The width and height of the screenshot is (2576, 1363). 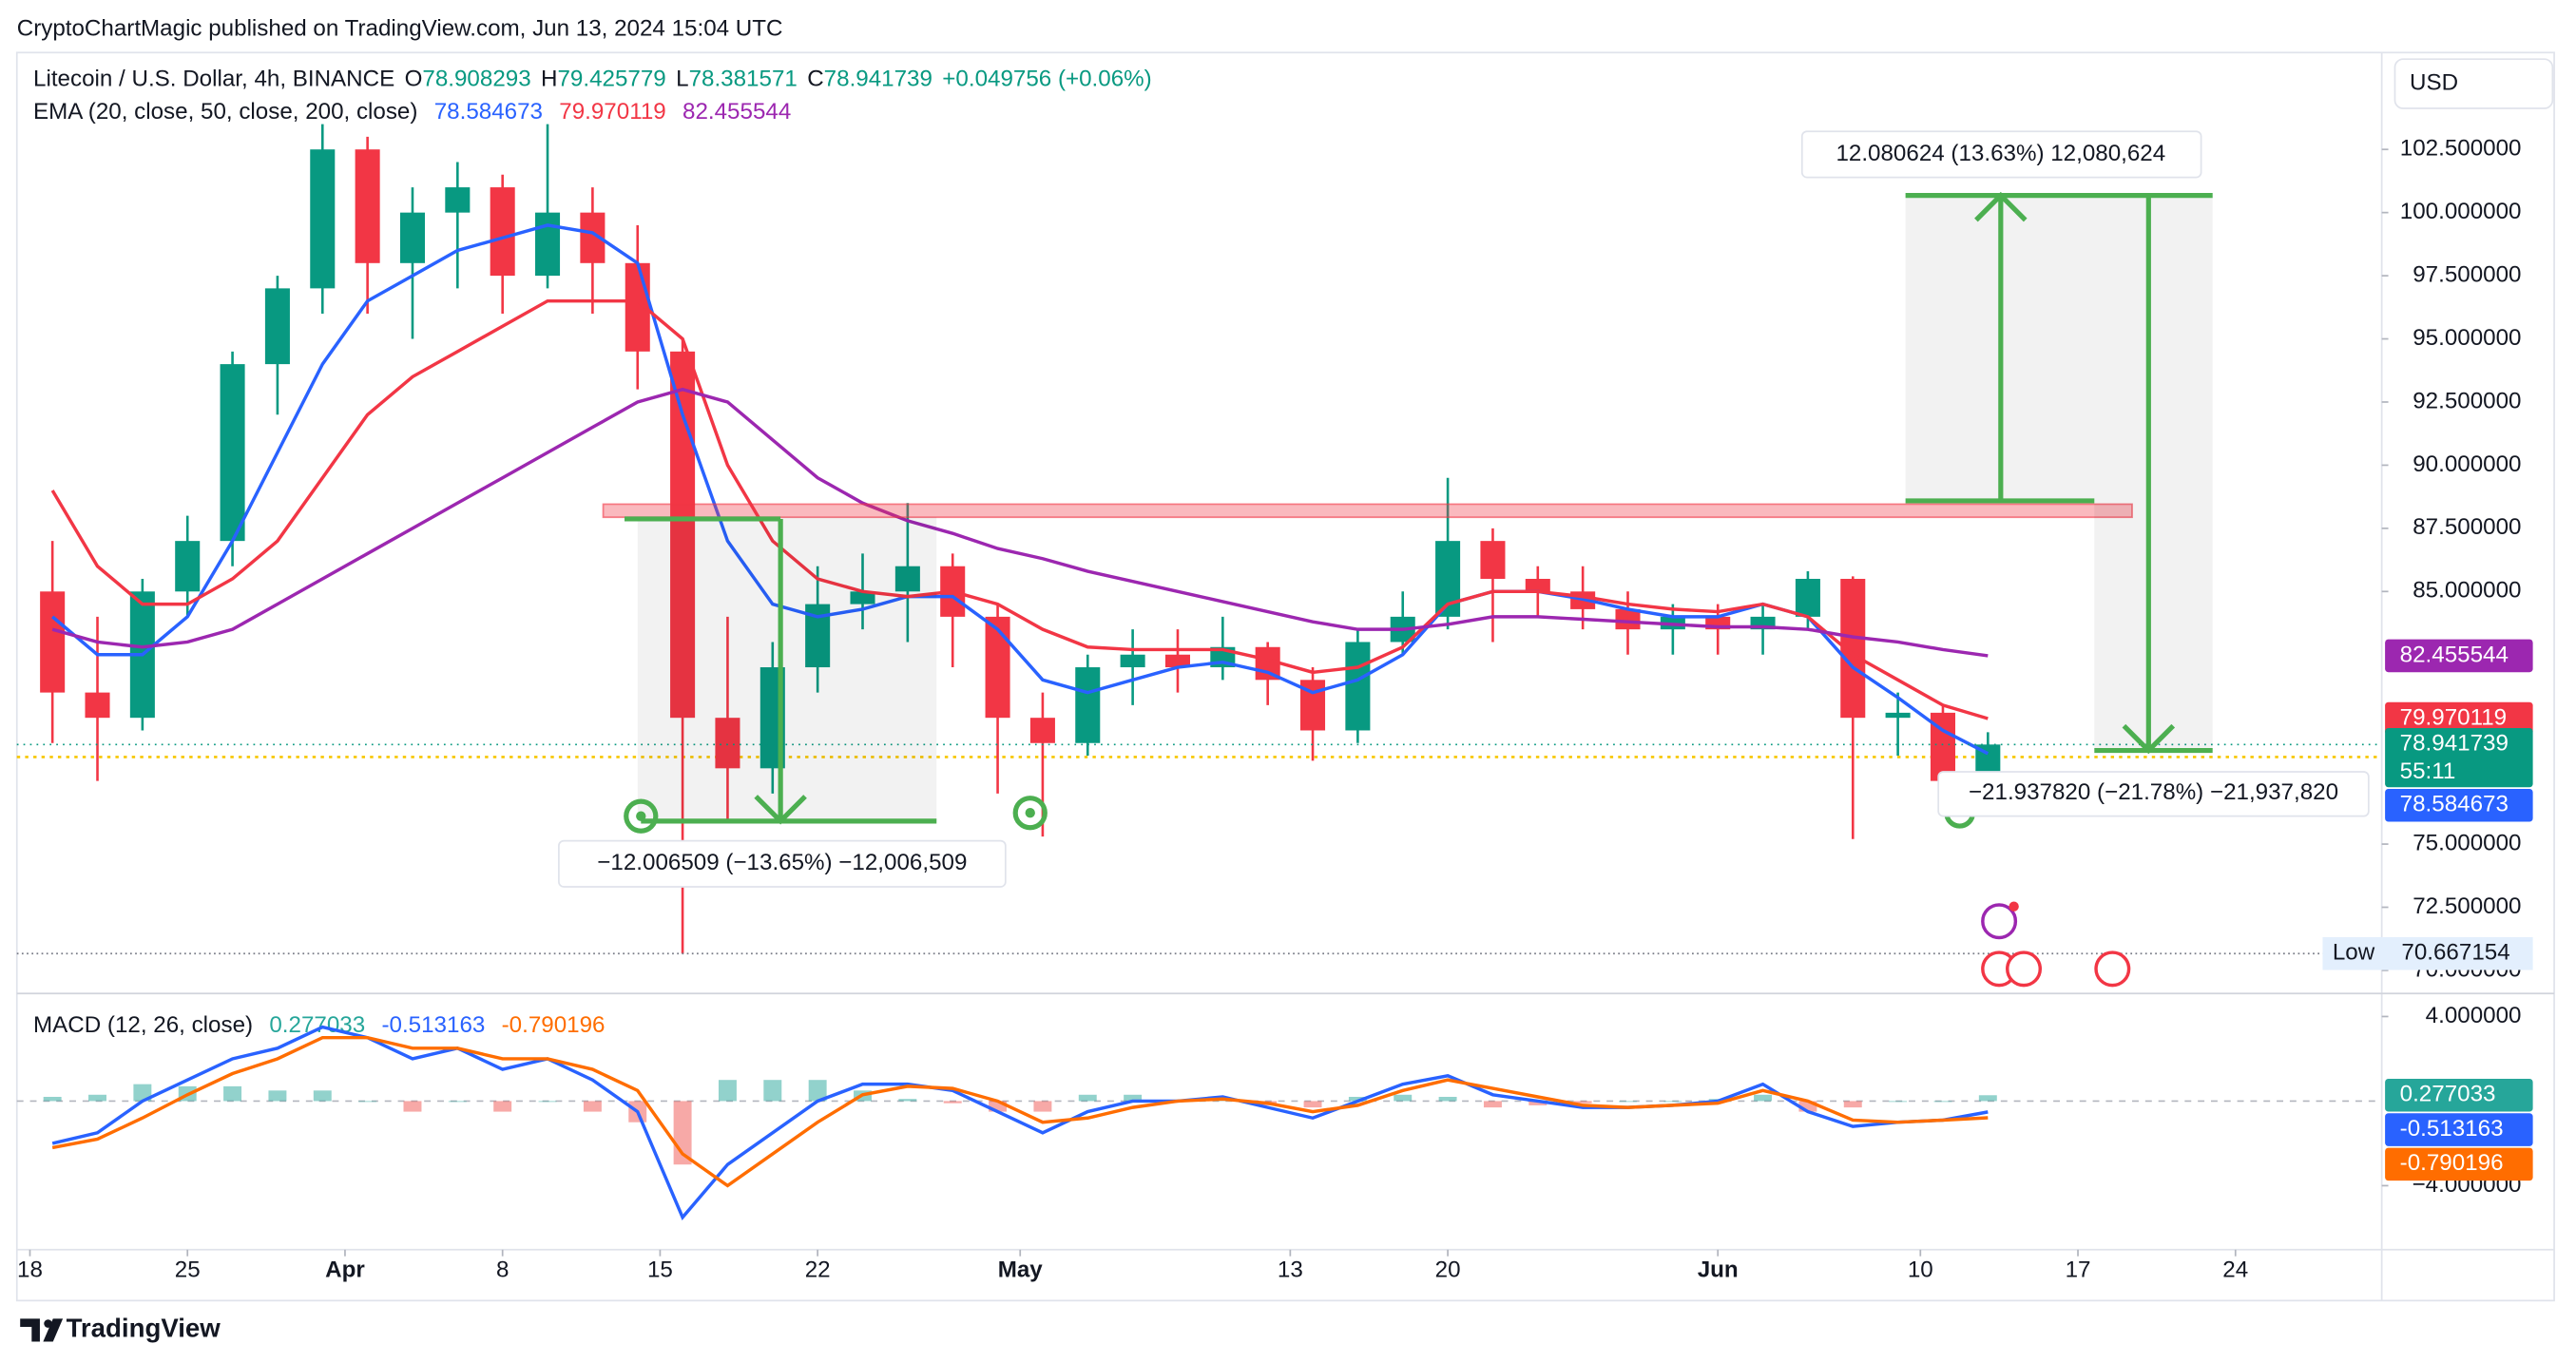 I want to click on ohlc-value: 79.425779, so click(x=611, y=79).